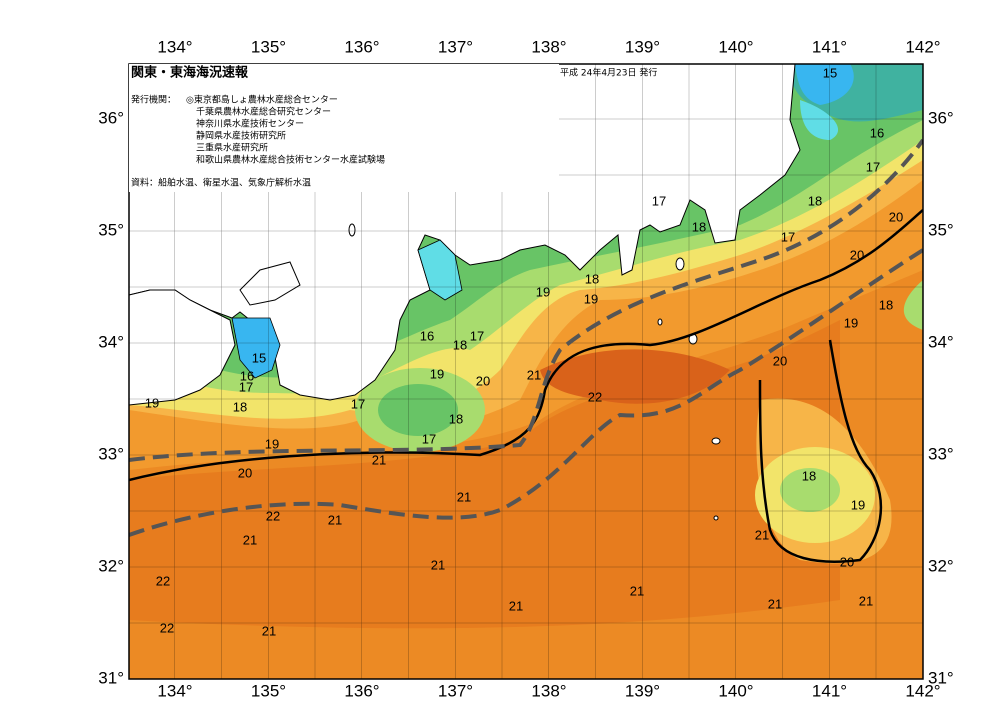  Describe the element at coordinates (440, 270) in the screenshot. I see `bay-water` at that location.